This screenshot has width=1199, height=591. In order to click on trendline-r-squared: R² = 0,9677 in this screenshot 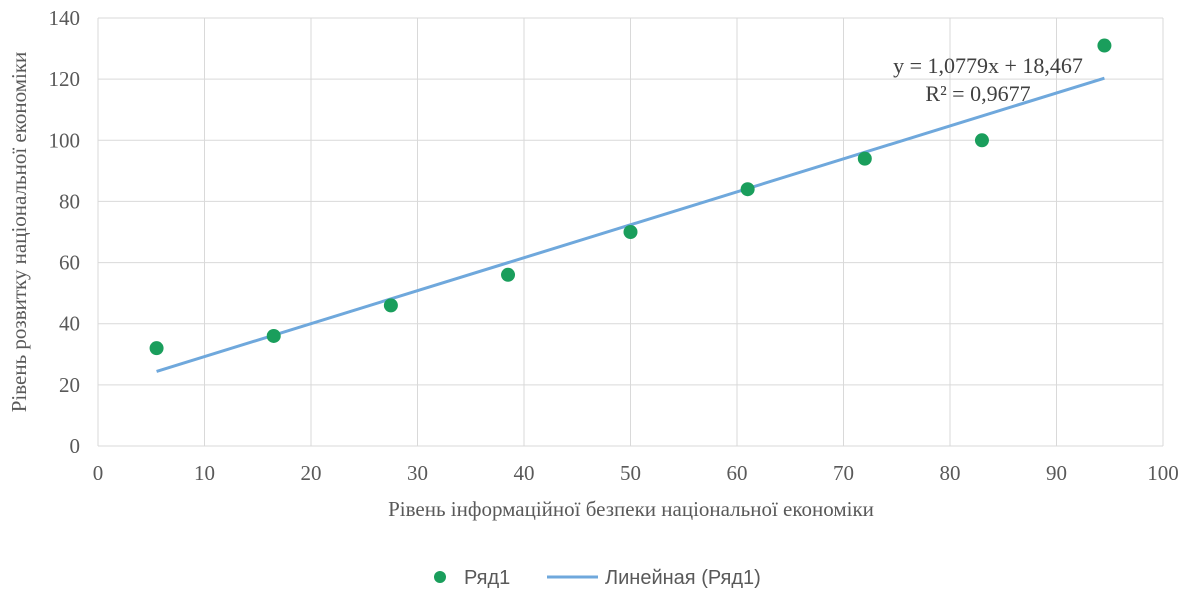, I will do `click(977, 93)`.